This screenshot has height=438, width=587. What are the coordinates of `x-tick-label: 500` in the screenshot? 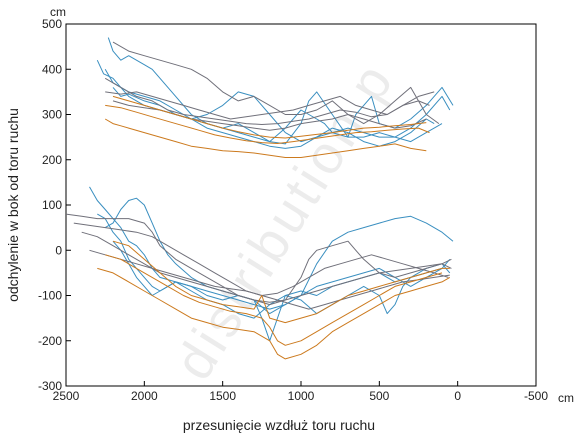 It's located at (379, 396).